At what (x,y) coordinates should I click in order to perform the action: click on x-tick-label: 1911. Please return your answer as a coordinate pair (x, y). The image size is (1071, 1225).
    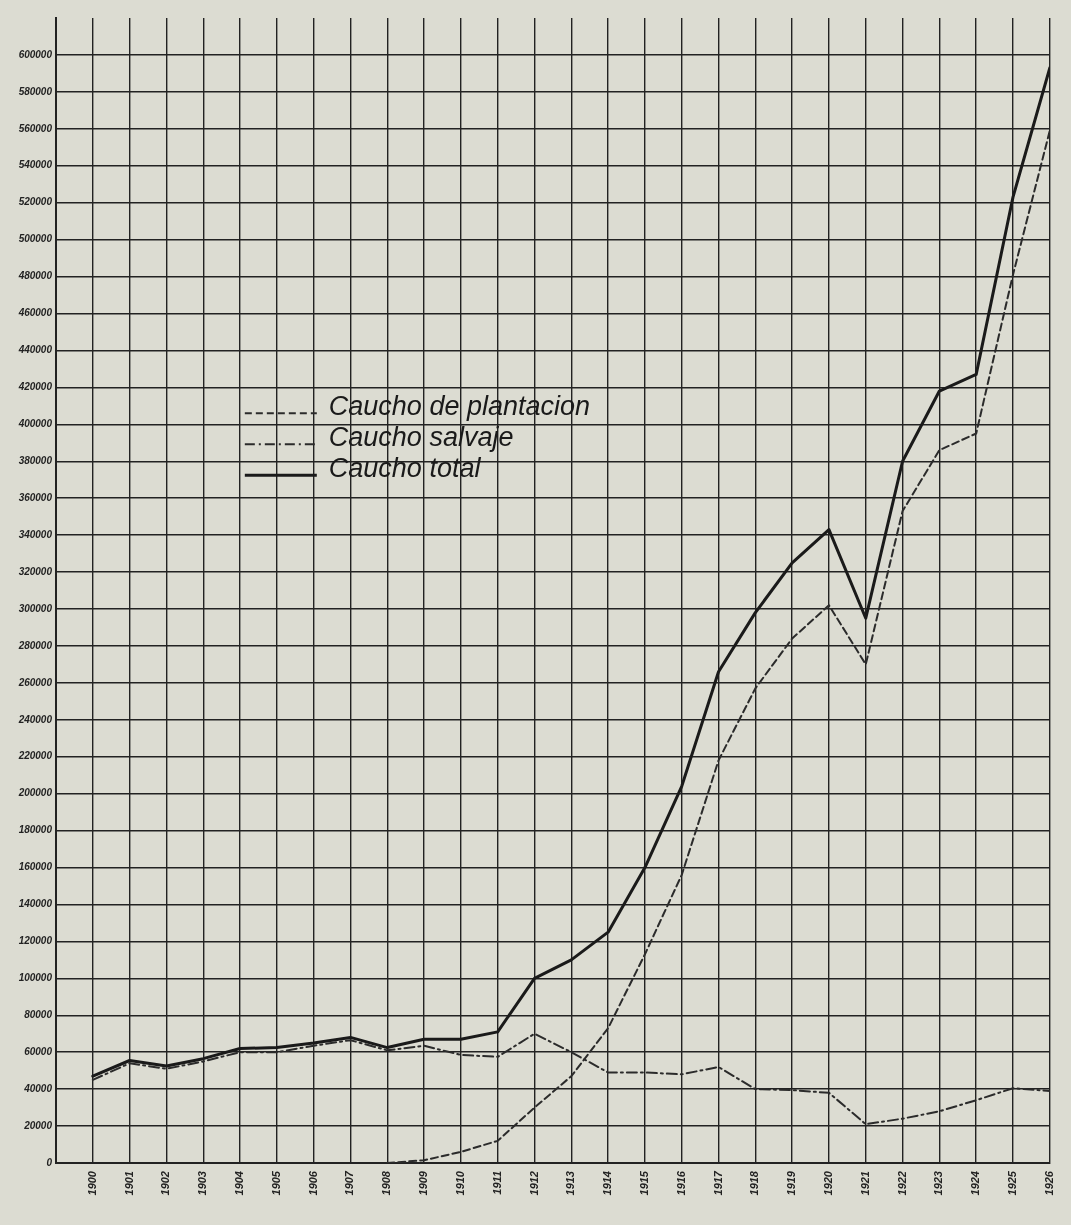
    Looking at the image, I should click on (496, 1183).